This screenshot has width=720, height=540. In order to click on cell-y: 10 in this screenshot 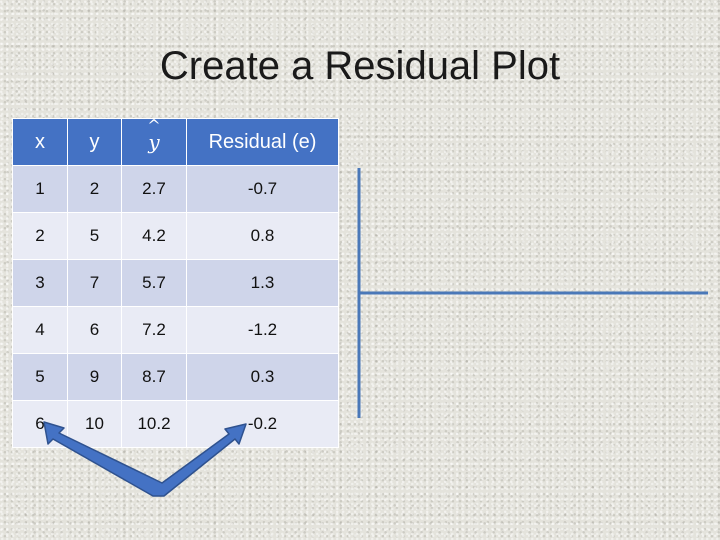, I will do `click(94, 424)`.